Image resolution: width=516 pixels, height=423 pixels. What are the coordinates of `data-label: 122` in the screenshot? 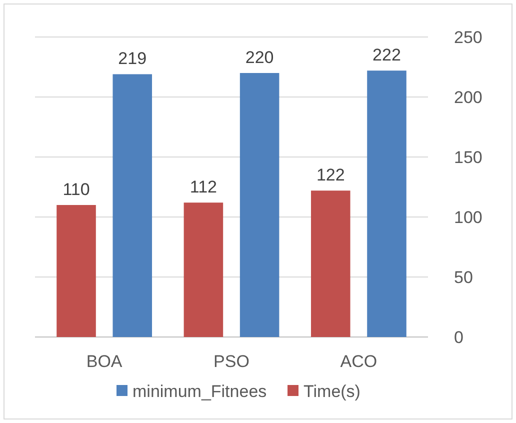 It's located at (330, 175).